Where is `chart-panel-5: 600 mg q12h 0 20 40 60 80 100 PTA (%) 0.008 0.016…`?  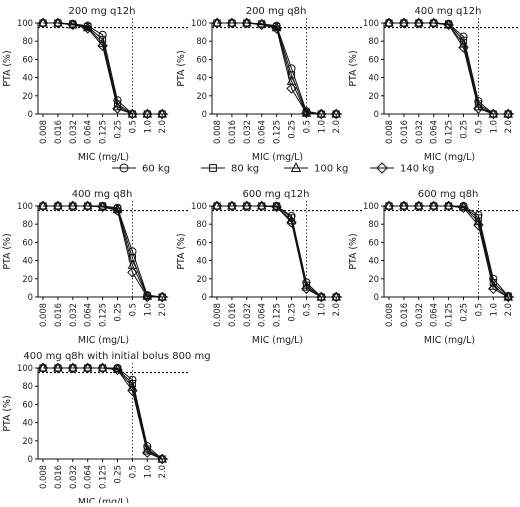 chart-panel-5: 600 mg q12h 0 20 40 60 80 100 PTA (%) 0.008 0.016… is located at coordinates (269, 267).